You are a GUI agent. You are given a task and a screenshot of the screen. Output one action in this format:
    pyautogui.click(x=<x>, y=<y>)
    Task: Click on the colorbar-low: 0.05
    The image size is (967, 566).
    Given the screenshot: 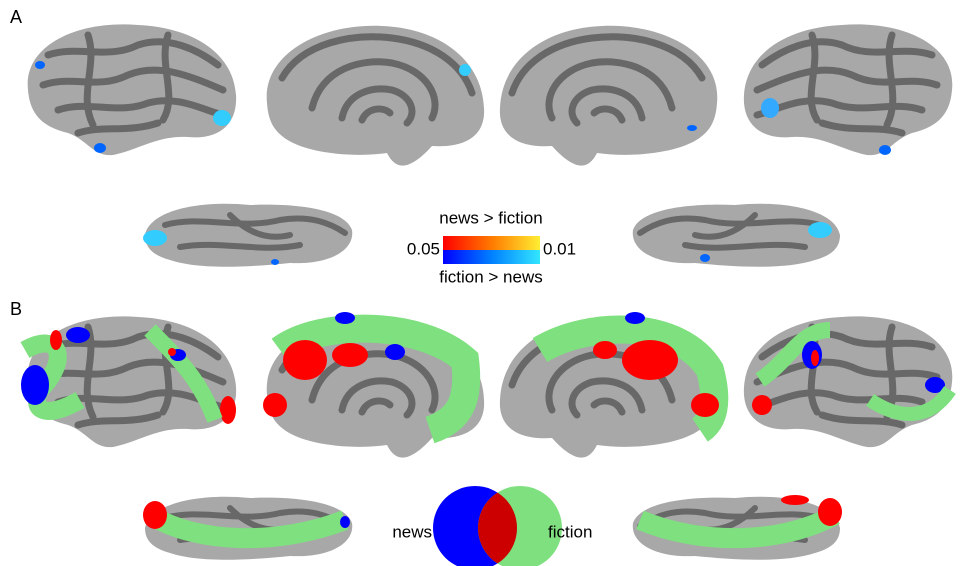 What is the action you would take?
    pyautogui.click(x=423, y=248)
    